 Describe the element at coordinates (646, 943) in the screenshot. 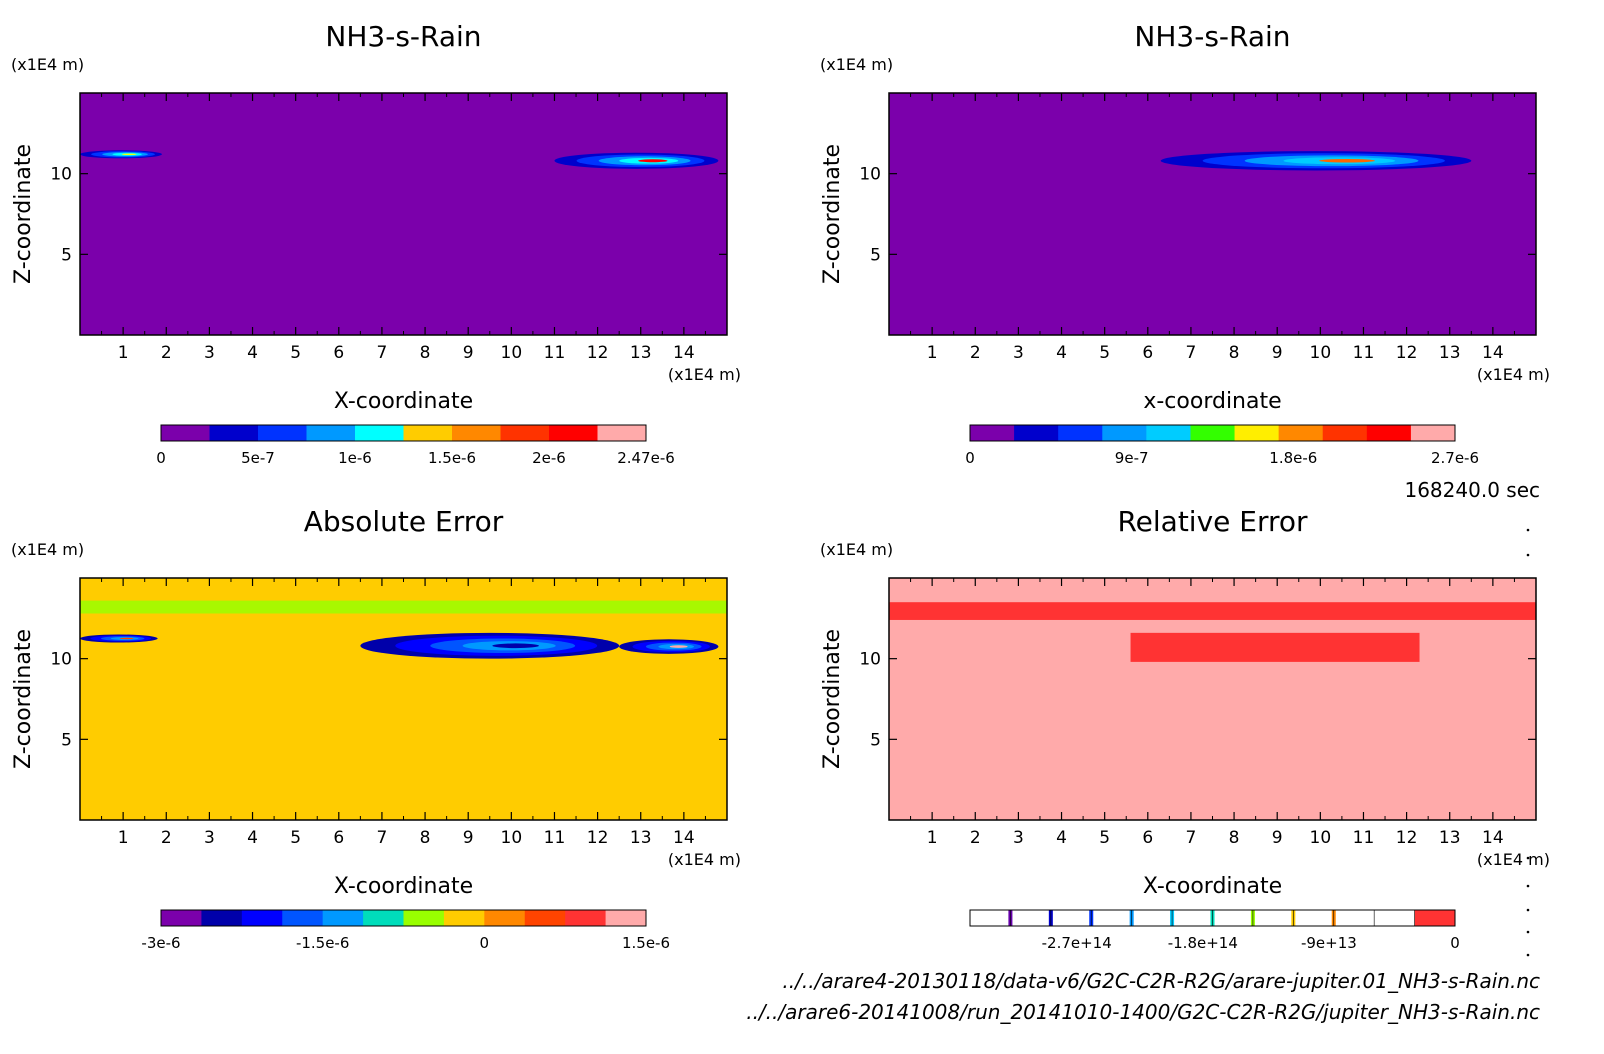

I see `colorbar-label: 1.5e-6` at that location.